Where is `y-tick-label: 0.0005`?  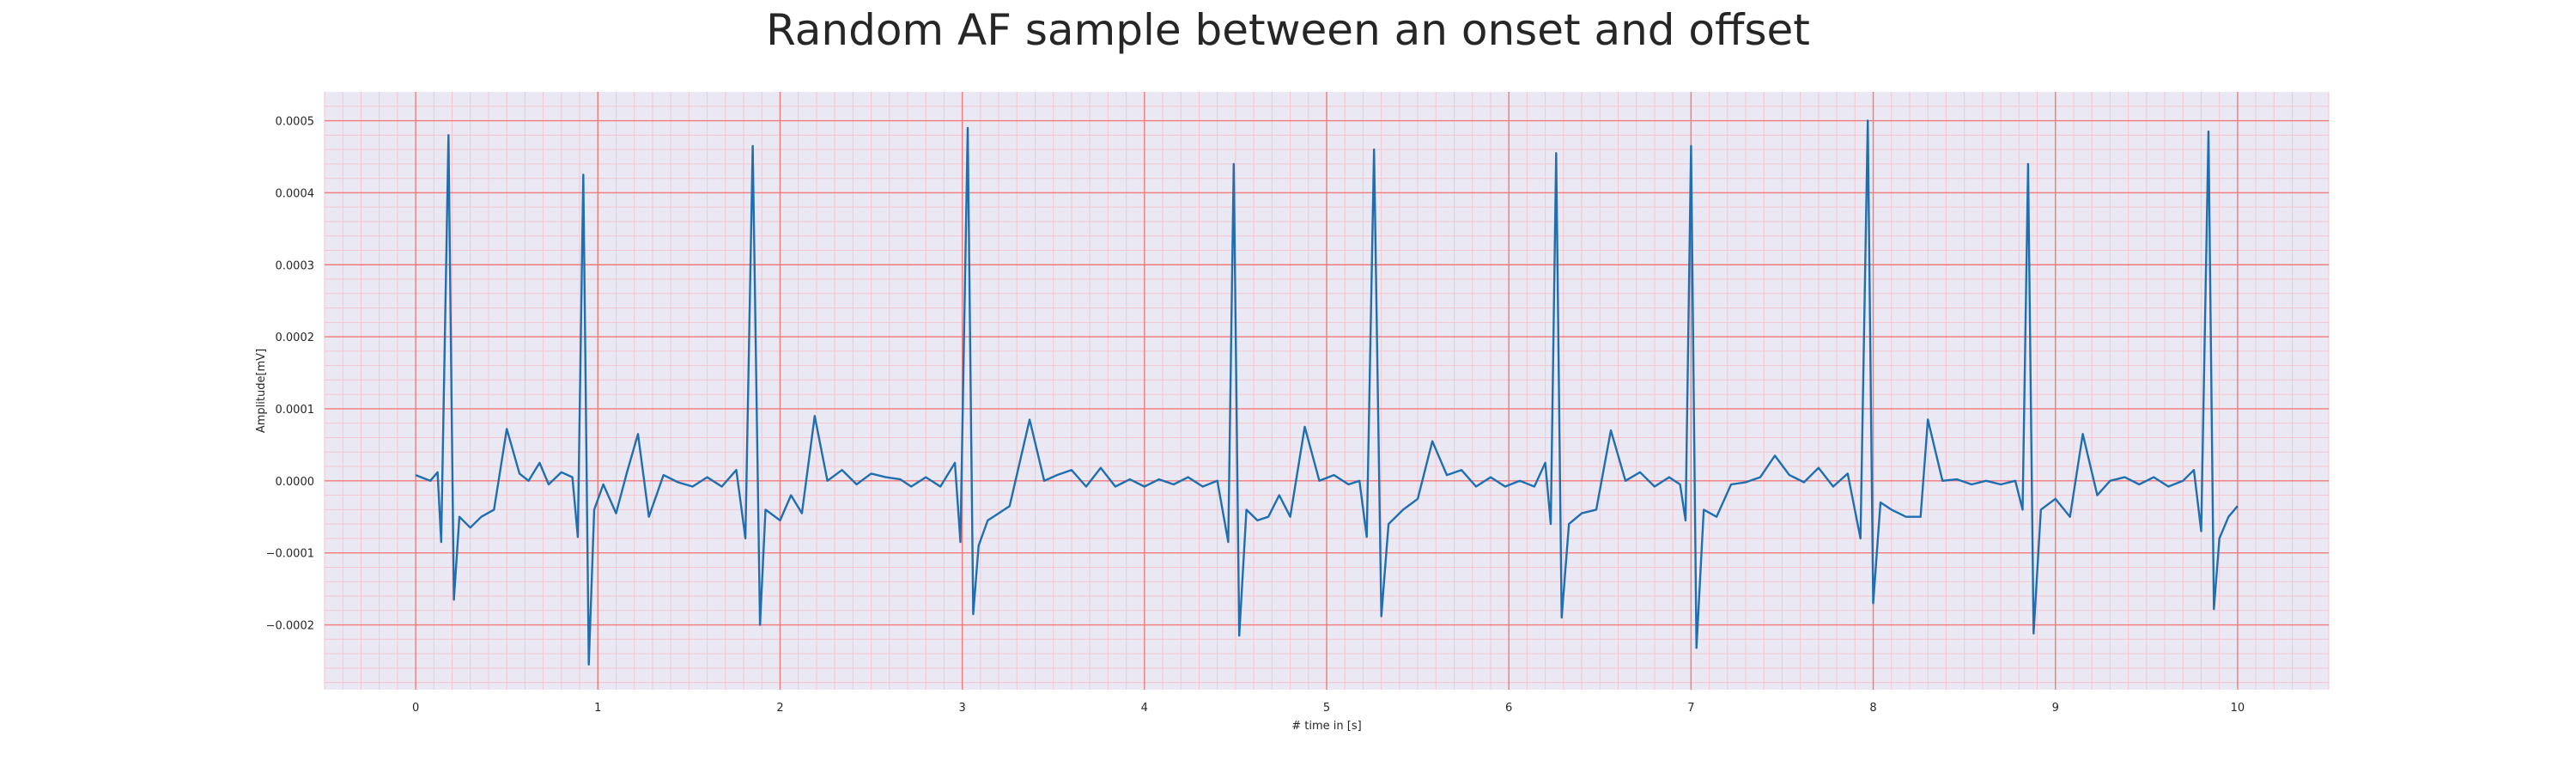
y-tick-label: 0.0005 is located at coordinates (295, 122).